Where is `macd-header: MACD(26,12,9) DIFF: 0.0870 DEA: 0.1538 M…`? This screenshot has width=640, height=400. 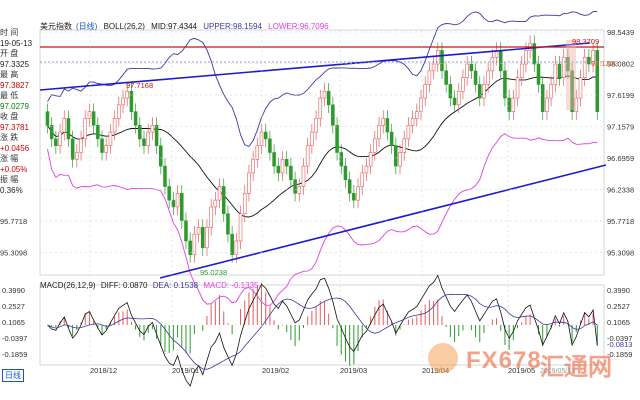 macd-header: MACD(26,12,9) DIFF: 0.0870 DEA: 0.1538 M… is located at coordinates (150, 285).